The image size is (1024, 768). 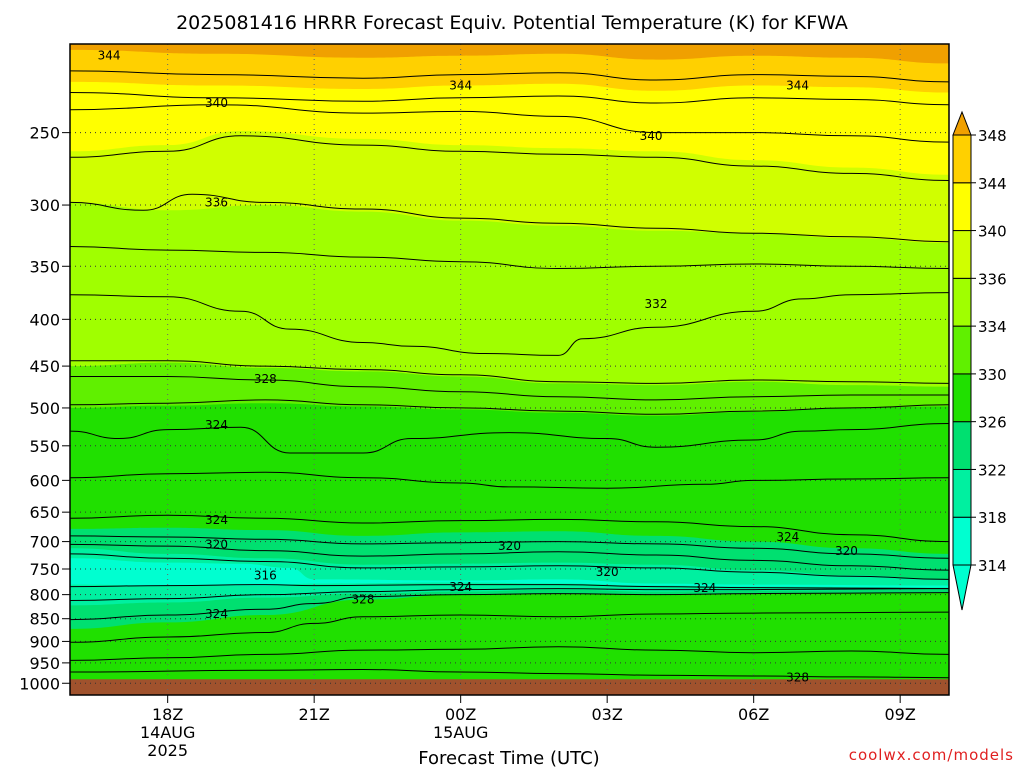 I want to click on x-tick-year: 2025, so click(x=167, y=750).